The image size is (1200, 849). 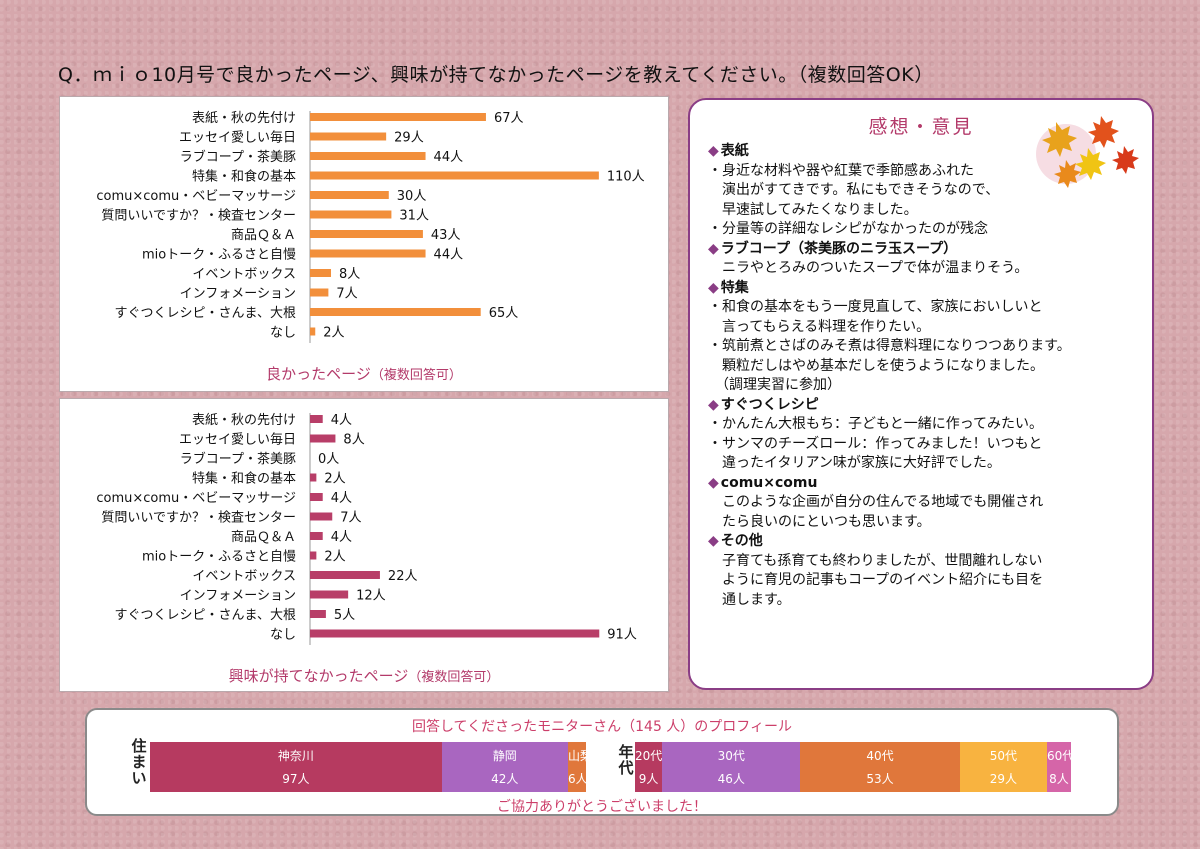 What do you see at coordinates (839, 248) in the screenshot?
I see `opinion-section-heading-text: ラブコープ（茶美豚のニラ玉スープ）` at bounding box center [839, 248].